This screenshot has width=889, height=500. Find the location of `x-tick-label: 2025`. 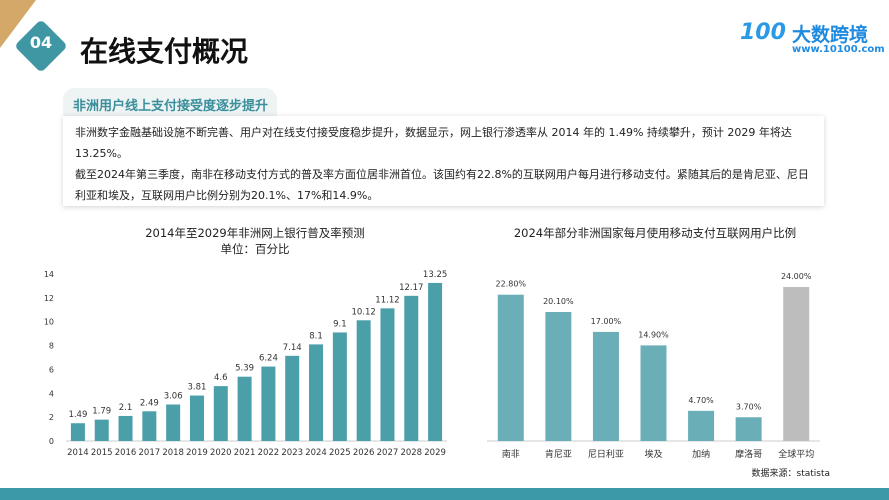

x-tick-label: 2025 is located at coordinates (340, 453).